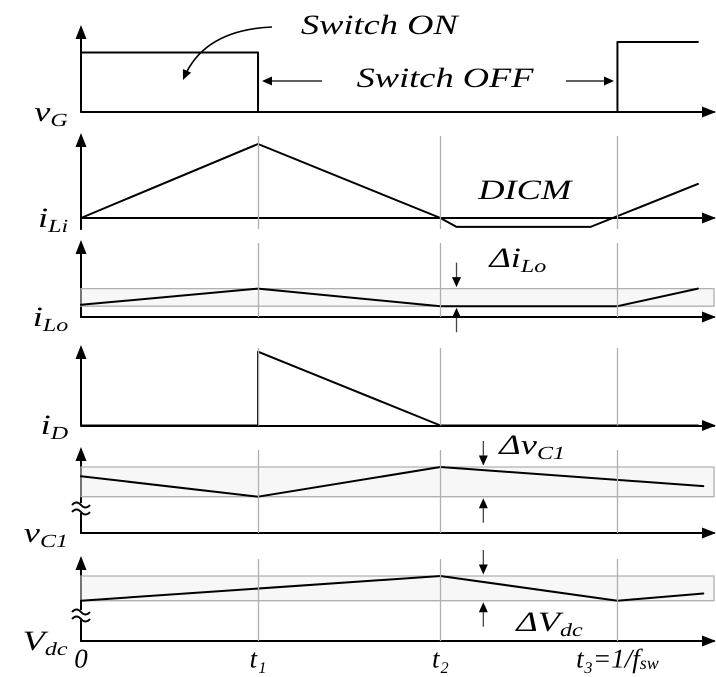 Image resolution: width=716 pixels, height=677 pixels. What do you see at coordinates (532, 446) in the screenshot?
I see `band-label: Δv$_{C1}$` at bounding box center [532, 446].